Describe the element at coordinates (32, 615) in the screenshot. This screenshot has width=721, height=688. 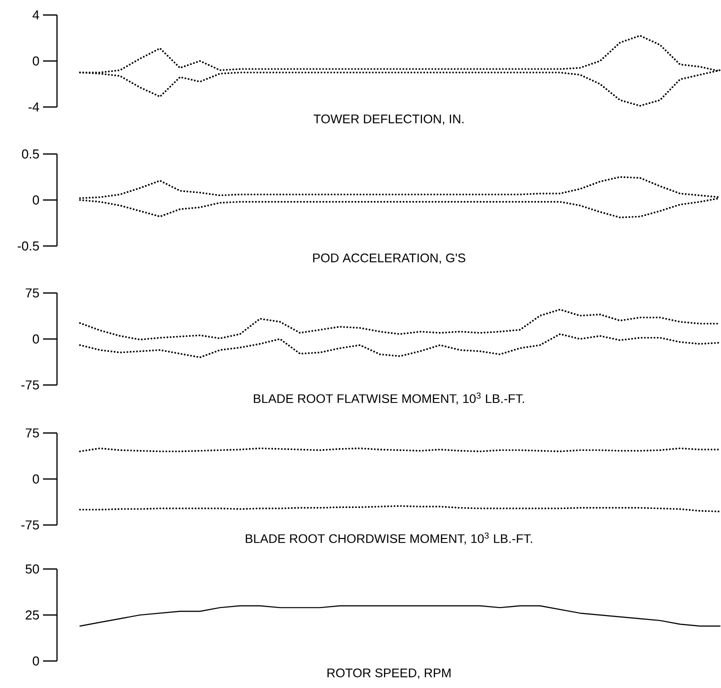
I see `y-tick-label: 25` at that location.